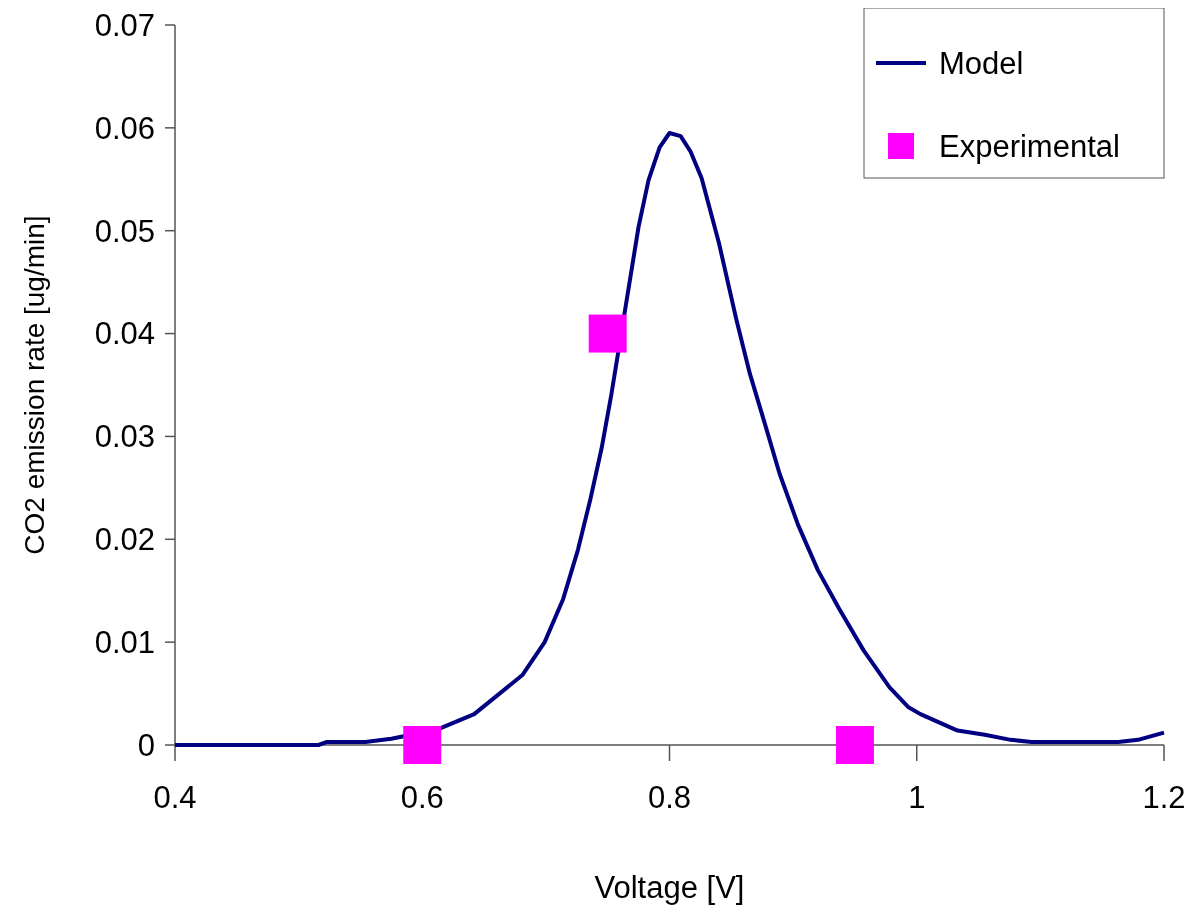 Image resolution: width=1199 pixels, height=922 pixels. Describe the element at coordinates (124, 25) in the screenshot. I see `y-tick-label: 0.07` at that location.